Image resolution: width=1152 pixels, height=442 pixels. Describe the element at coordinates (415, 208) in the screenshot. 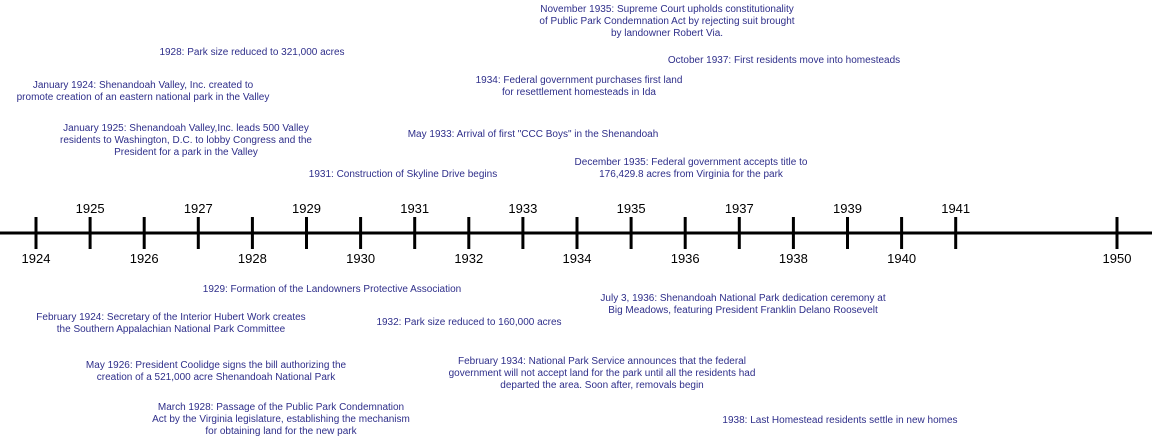

I see `year-label-1931: 1931` at that location.